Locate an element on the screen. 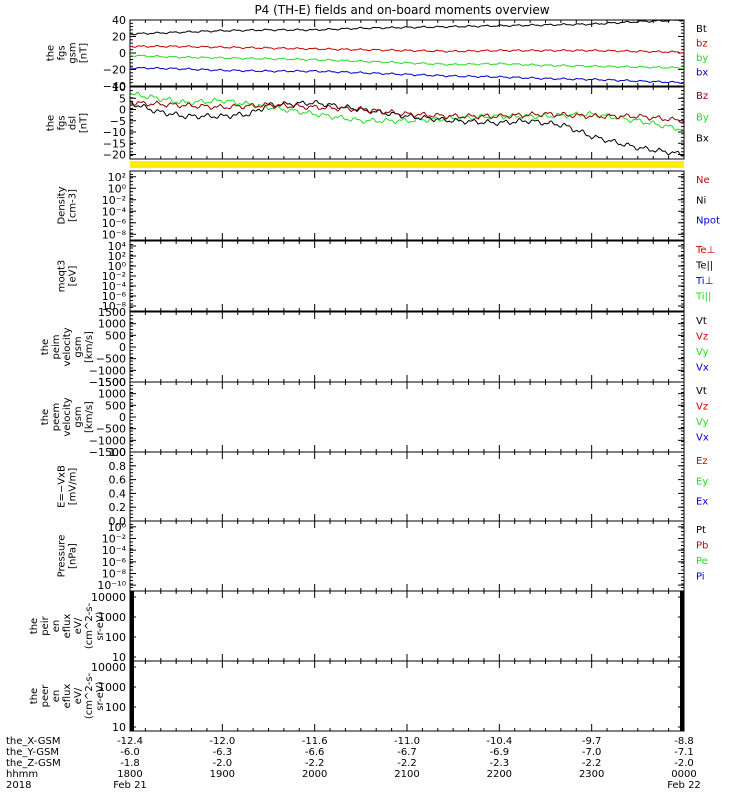 This screenshot has width=750, height=800. y-tick-label: 500 is located at coordinates (115, 405).